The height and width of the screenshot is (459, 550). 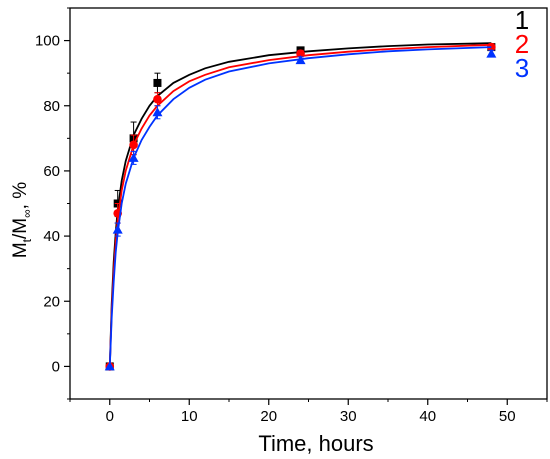 I want to click on legend-label-series-1: 1, so click(x=522, y=20).